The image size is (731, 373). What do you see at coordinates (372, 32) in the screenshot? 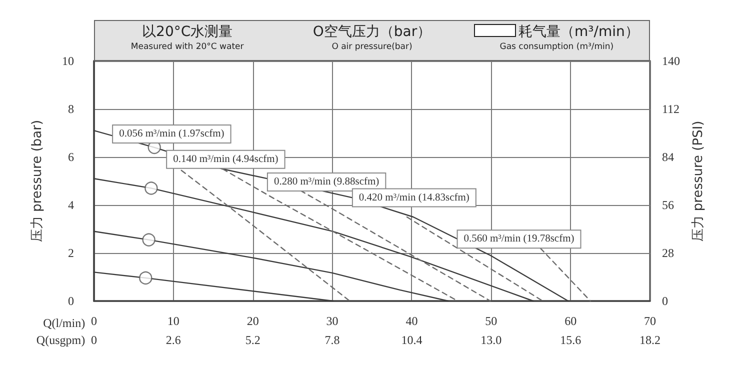
I see `text: O空气压力（bar）` at bounding box center [372, 32].